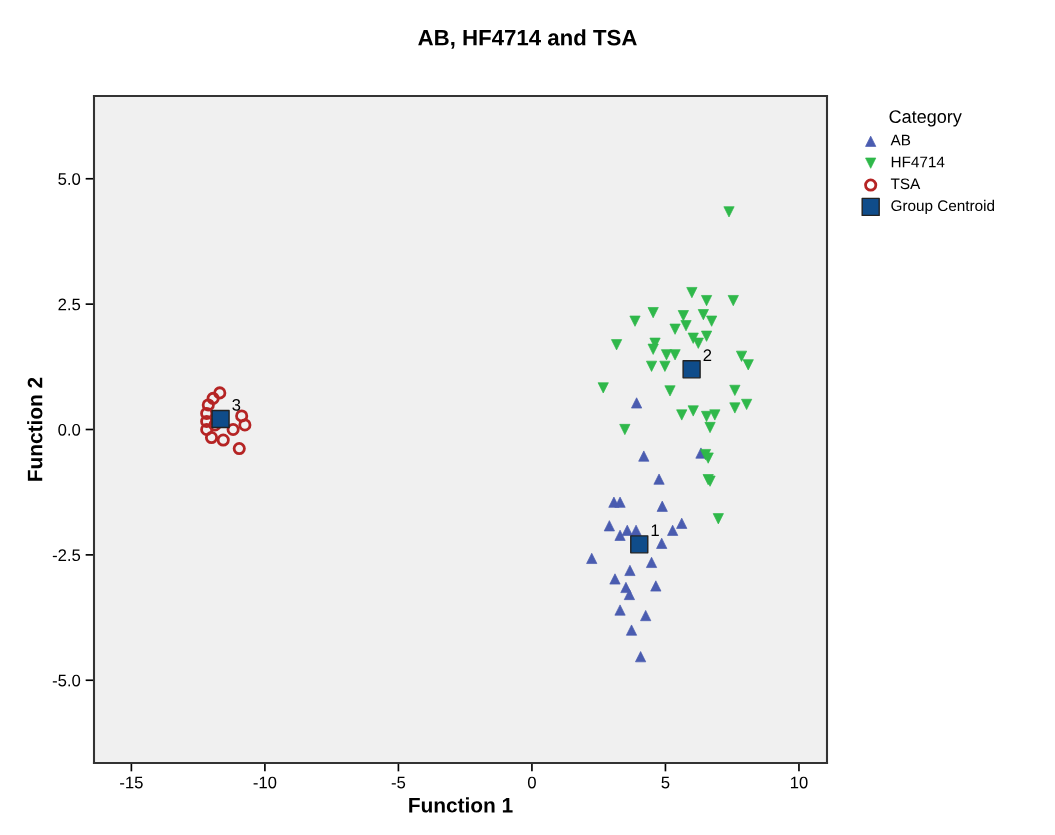  What do you see at coordinates (69, 179) in the screenshot?
I see `y-tick-label: 5.0` at bounding box center [69, 179].